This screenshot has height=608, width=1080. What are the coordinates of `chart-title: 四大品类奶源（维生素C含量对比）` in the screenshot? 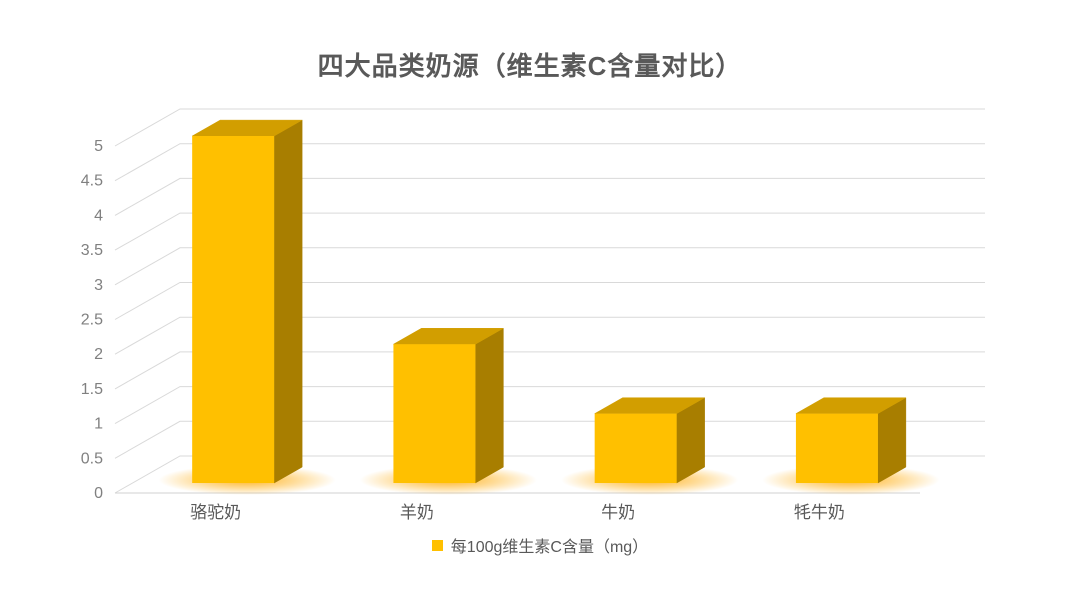 It's located at (530, 66).